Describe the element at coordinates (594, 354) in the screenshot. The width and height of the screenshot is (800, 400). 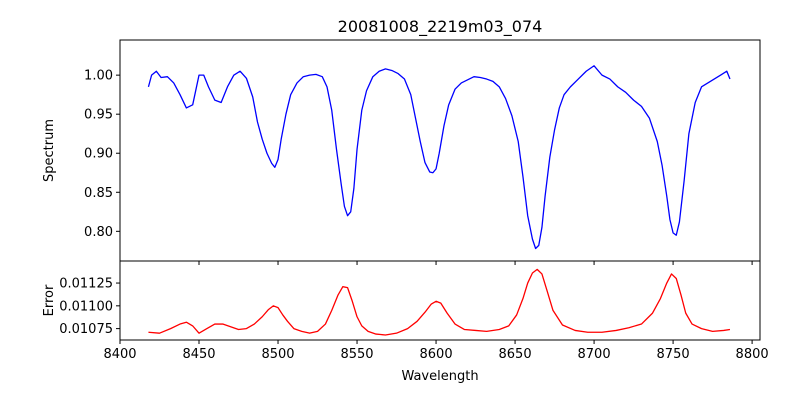
I see `error-x-tick-label: 8700` at that location.